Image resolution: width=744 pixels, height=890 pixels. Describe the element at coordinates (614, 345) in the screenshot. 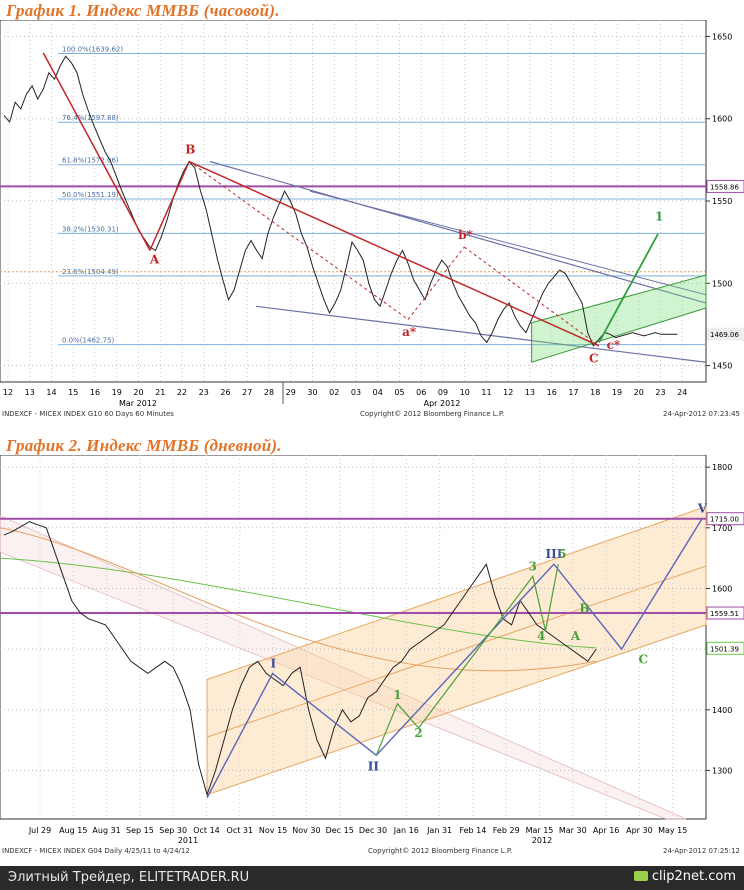

I see `wave-label: c*` at that location.